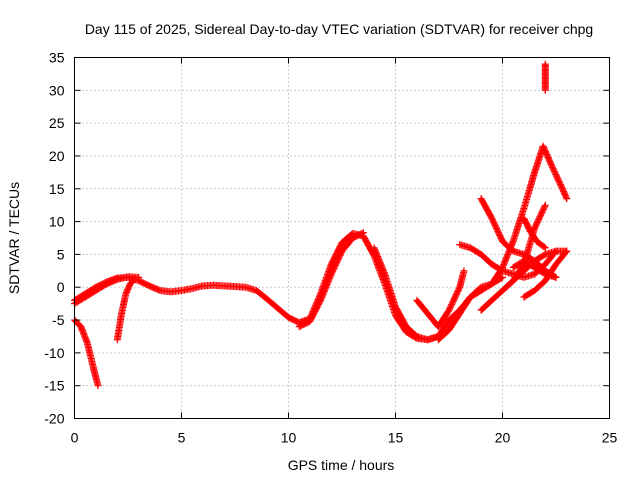 The width and height of the screenshot is (640, 480). What do you see at coordinates (182, 438) in the screenshot?
I see `x-tick-label: 5` at bounding box center [182, 438].